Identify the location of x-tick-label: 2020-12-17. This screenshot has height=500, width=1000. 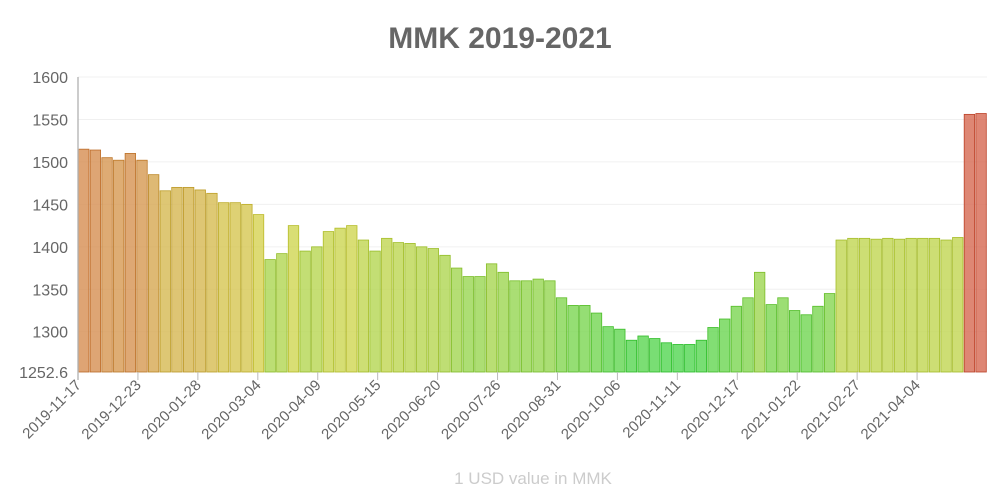
(711, 410).